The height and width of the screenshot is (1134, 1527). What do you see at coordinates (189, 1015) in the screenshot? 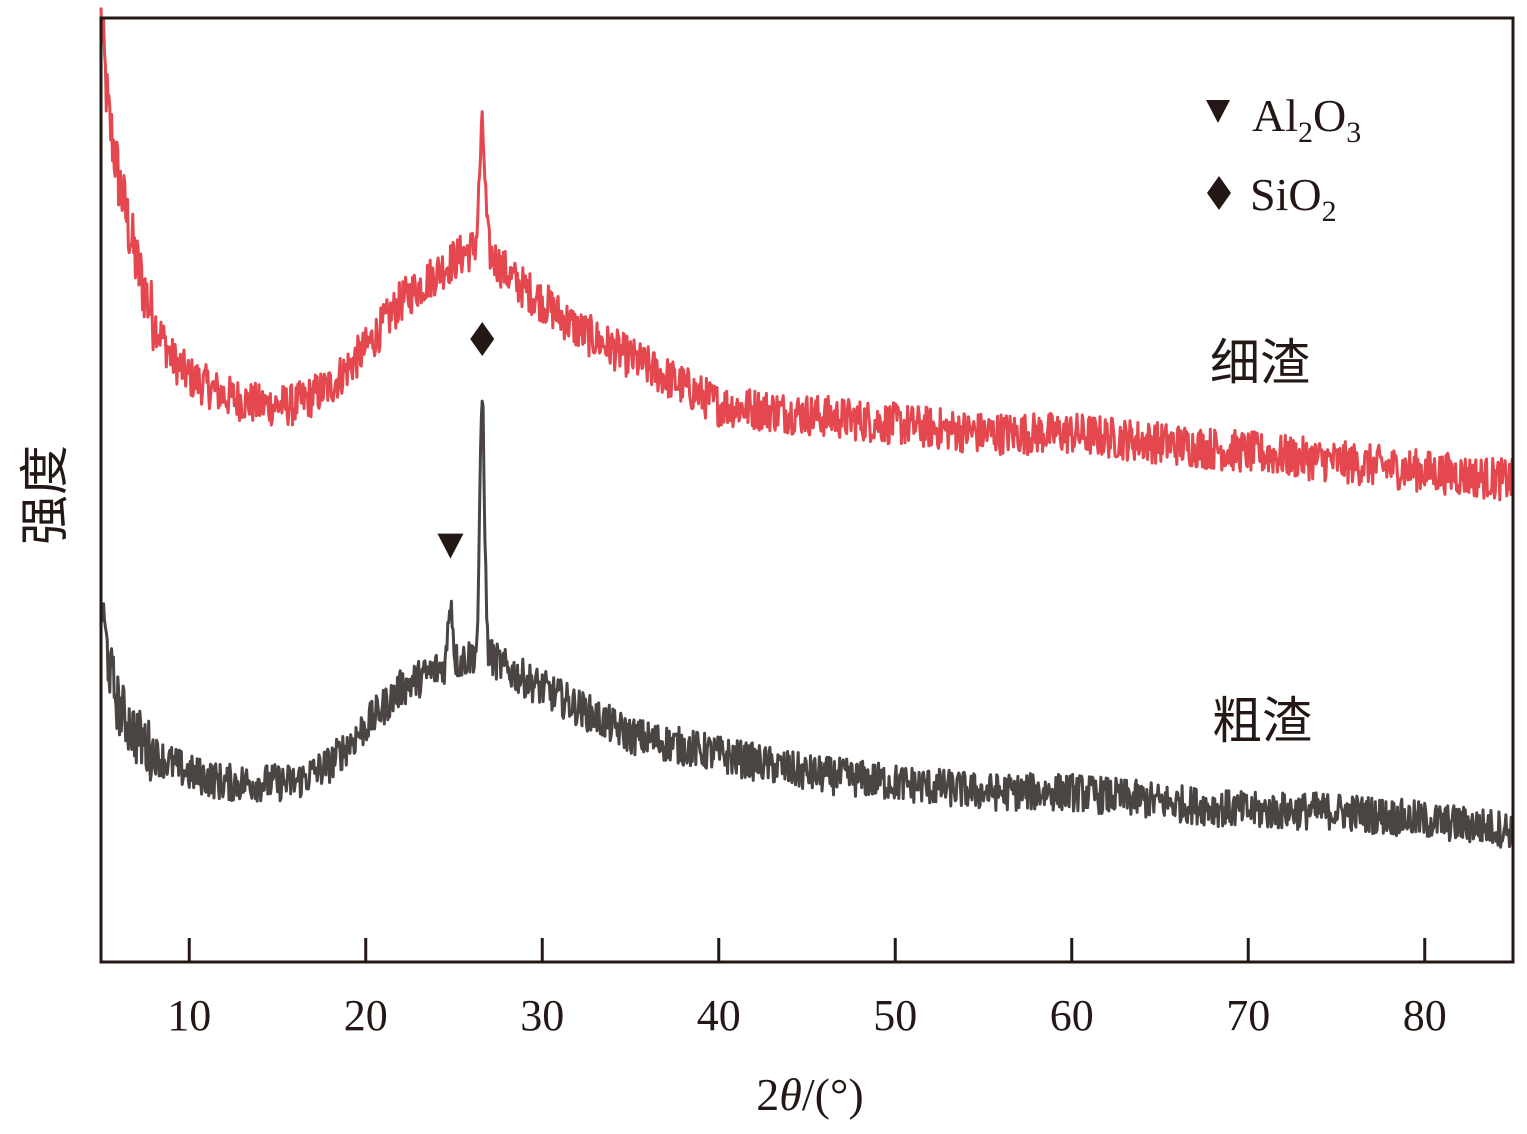
I see `x-tick-label: 10` at bounding box center [189, 1015].